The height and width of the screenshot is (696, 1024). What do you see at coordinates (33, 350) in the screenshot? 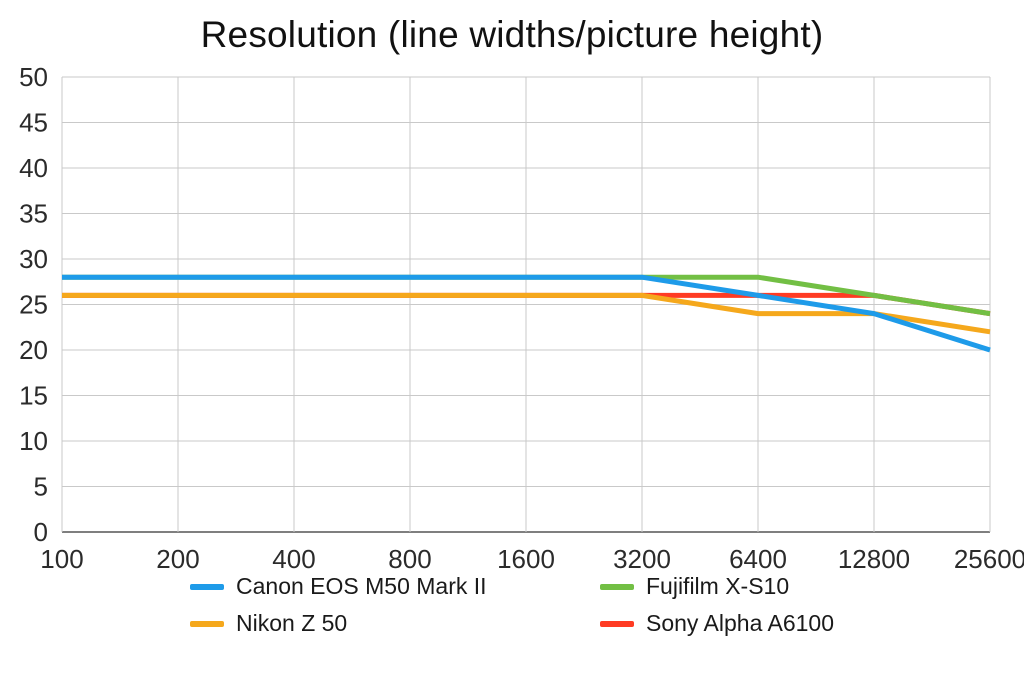
I see `svg-text: 20` at bounding box center [33, 350].